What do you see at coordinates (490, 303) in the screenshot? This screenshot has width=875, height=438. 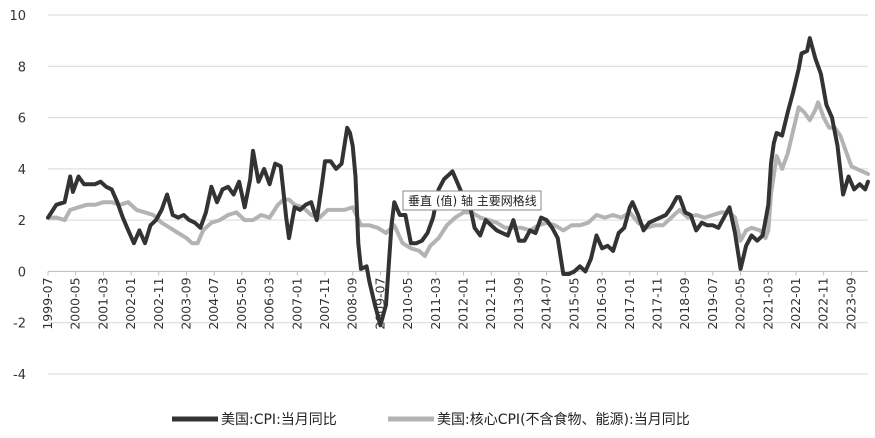 I see `x-tick-label: 2012-11` at bounding box center [490, 303].